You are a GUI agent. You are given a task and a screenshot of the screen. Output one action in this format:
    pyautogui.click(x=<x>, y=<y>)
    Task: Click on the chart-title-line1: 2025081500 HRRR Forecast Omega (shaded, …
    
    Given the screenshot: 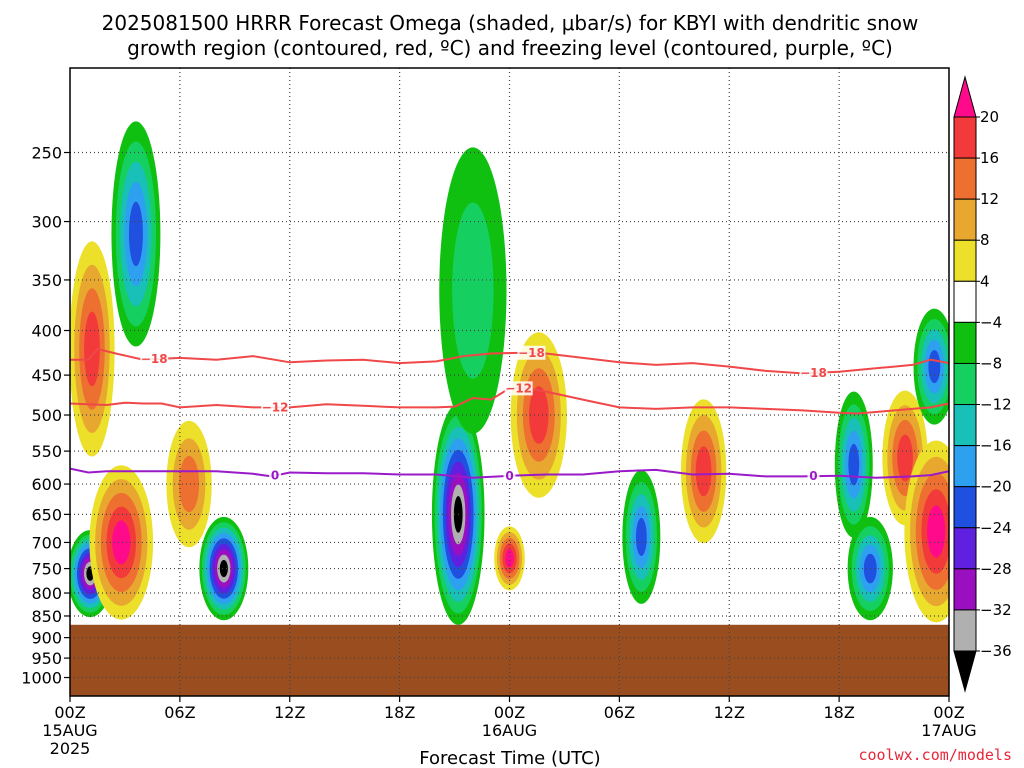 What is the action you would take?
    pyautogui.click(x=510, y=23)
    